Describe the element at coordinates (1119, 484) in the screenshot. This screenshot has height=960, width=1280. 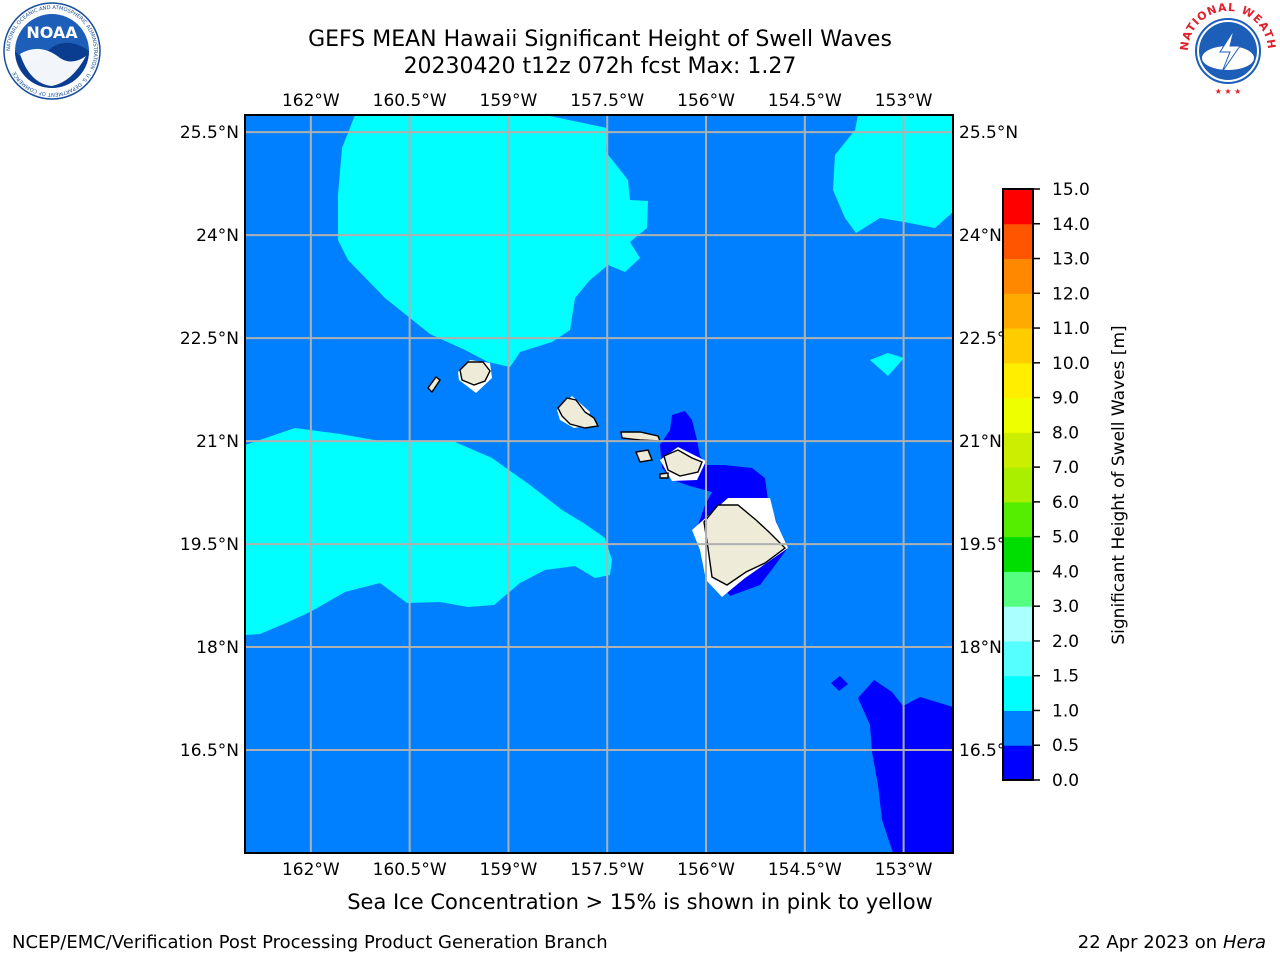
I see `colorbar-label: Significant Height of Swell Waves [m]` at that location.